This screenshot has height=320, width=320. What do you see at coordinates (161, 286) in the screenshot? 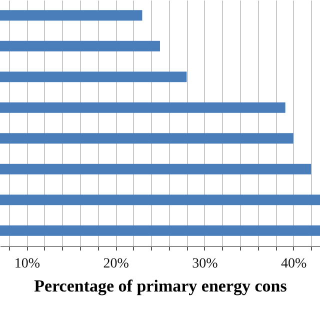
I see `x-axis-title: Percentage of primary energy cons` at bounding box center [161, 286].